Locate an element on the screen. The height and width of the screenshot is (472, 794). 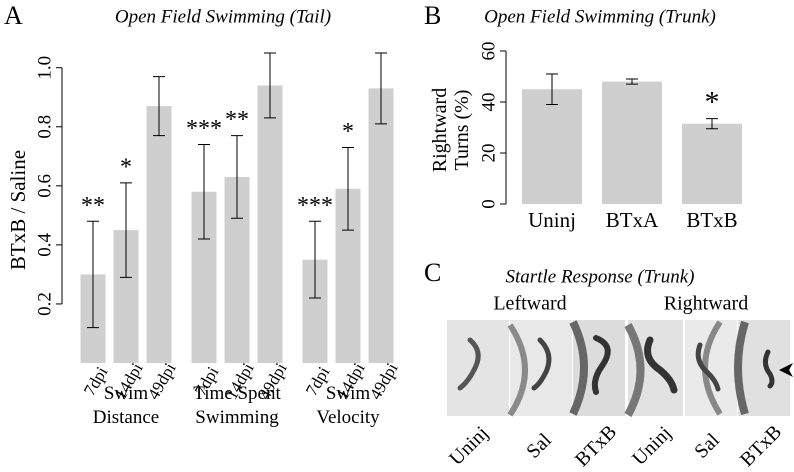
y-tick-label: 60 is located at coordinates (488, 51).